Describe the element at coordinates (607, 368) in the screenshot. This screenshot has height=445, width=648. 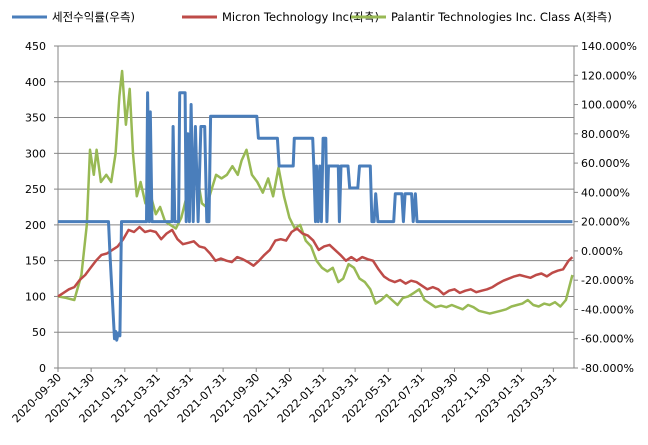
I see `y-right-tick-label: -80.000%` at that location.